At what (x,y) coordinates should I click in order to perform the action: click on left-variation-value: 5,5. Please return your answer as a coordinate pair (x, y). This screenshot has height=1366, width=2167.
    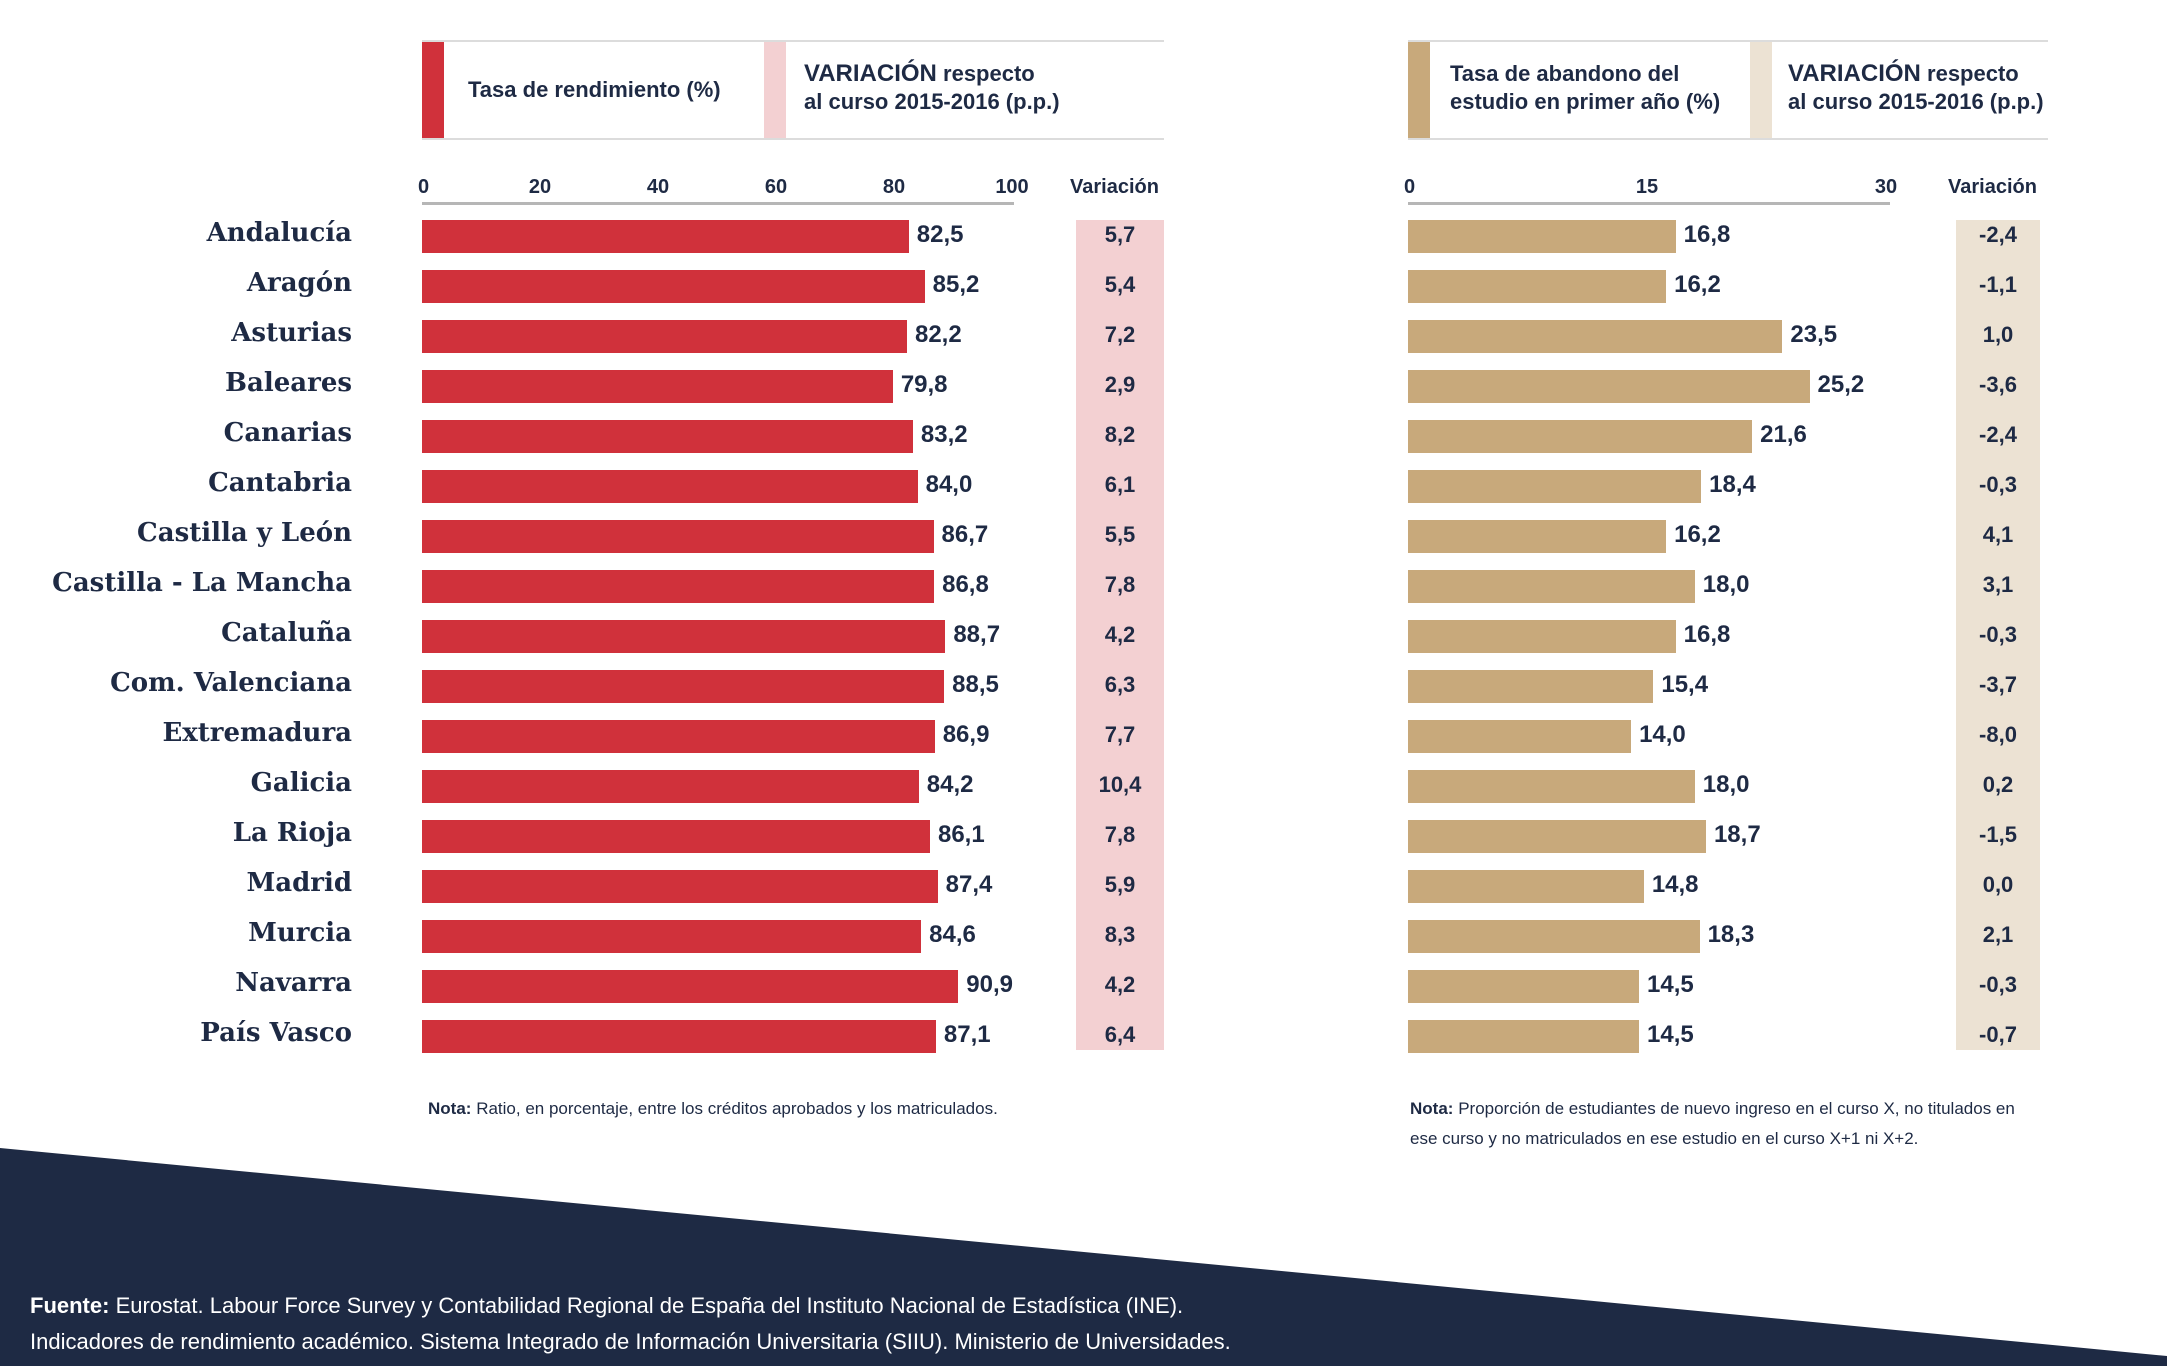
    Looking at the image, I should click on (1120, 534).